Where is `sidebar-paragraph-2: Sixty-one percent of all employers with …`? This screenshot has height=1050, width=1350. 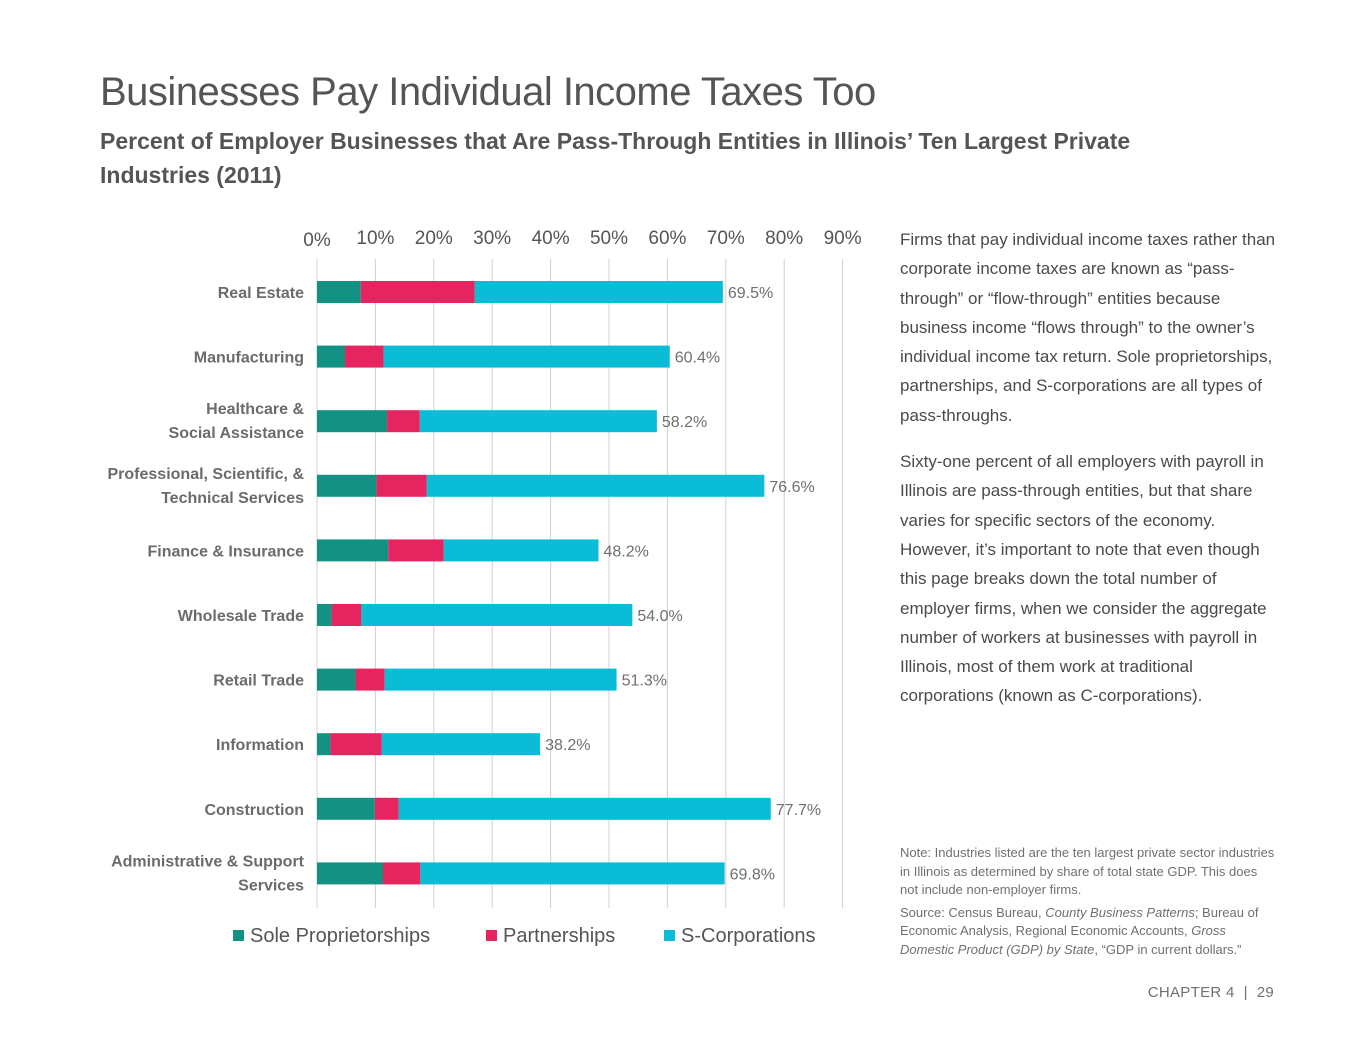 sidebar-paragraph-2: Sixty-one percent of all employers with … is located at coordinates (1083, 579).